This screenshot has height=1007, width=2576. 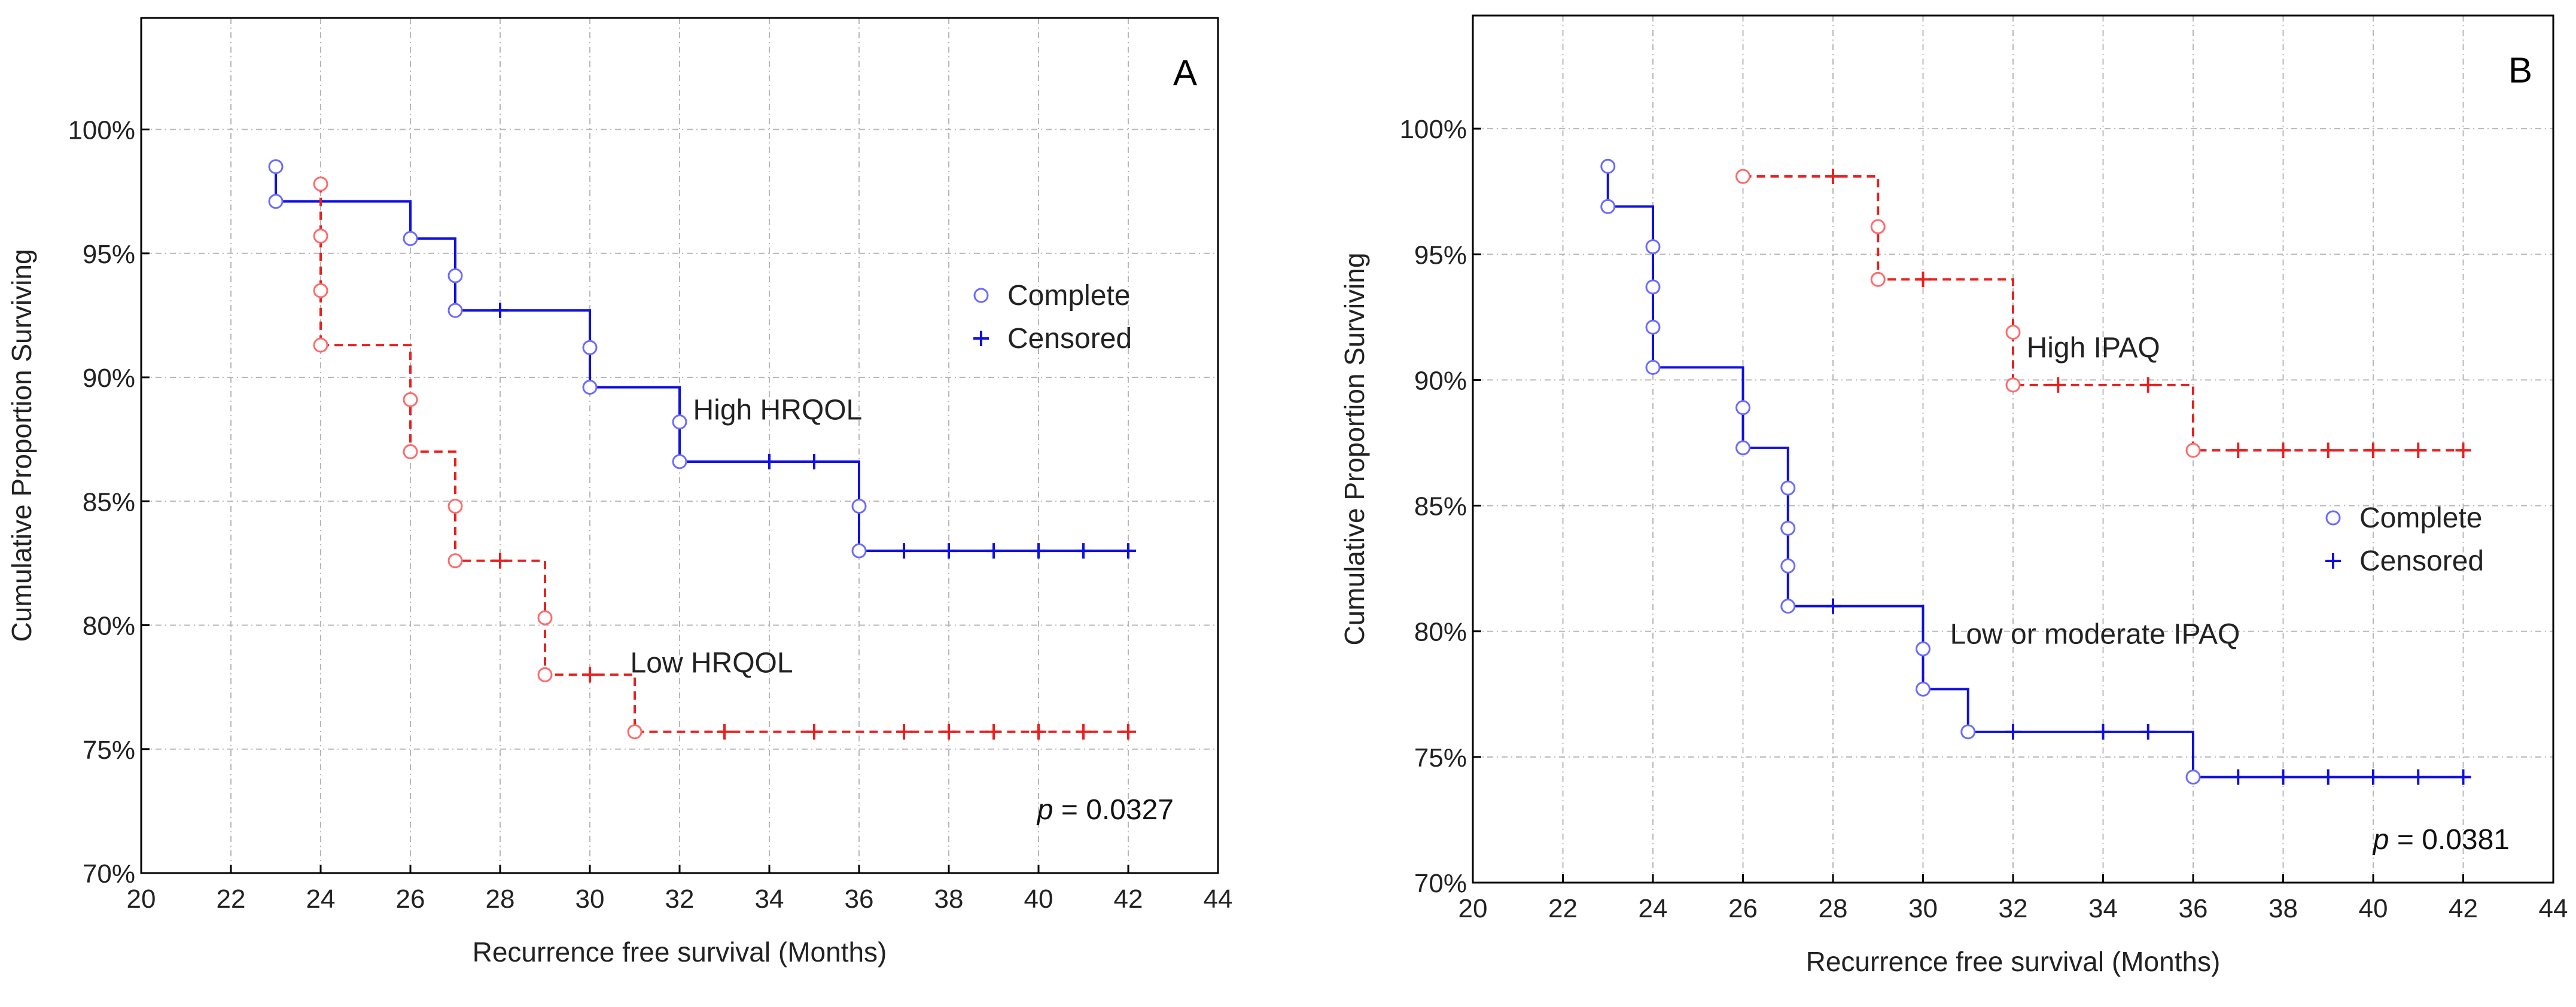 I want to click on p-value-text: = 0.0381, so click(x=2449, y=840).